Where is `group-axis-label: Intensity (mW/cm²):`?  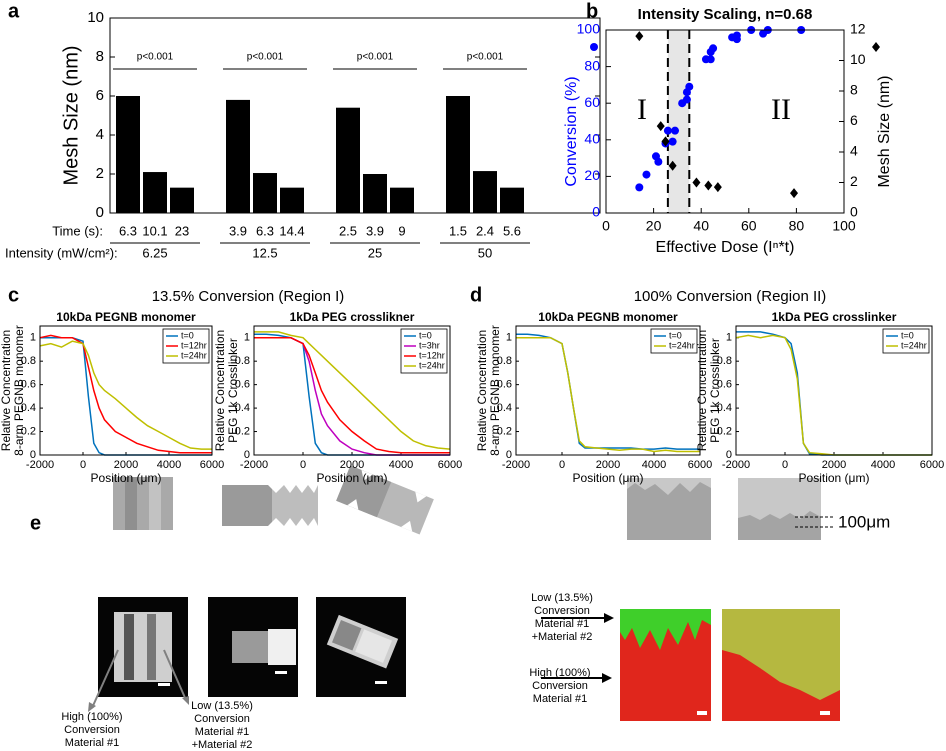
group-axis-label: Intensity (mW/cm²): is located at coordinates (61, 252).